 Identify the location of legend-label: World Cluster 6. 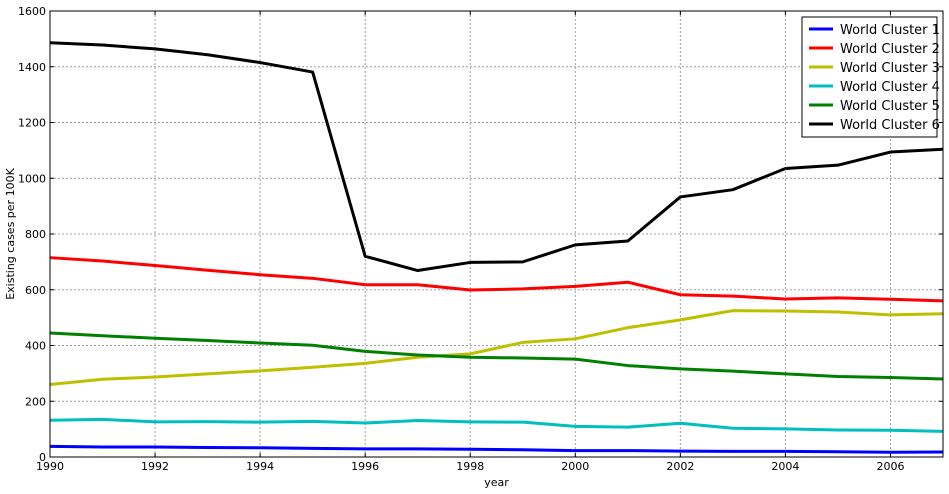
(890, 125).